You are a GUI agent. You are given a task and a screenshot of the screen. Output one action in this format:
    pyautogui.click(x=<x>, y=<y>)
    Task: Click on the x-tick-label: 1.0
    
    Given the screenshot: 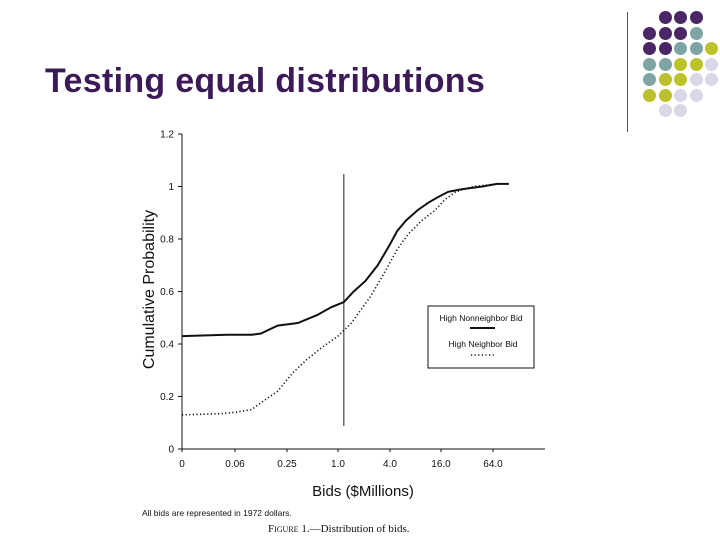 What is the action you would take?
    pyautogui.click(x=338, y=464)
    